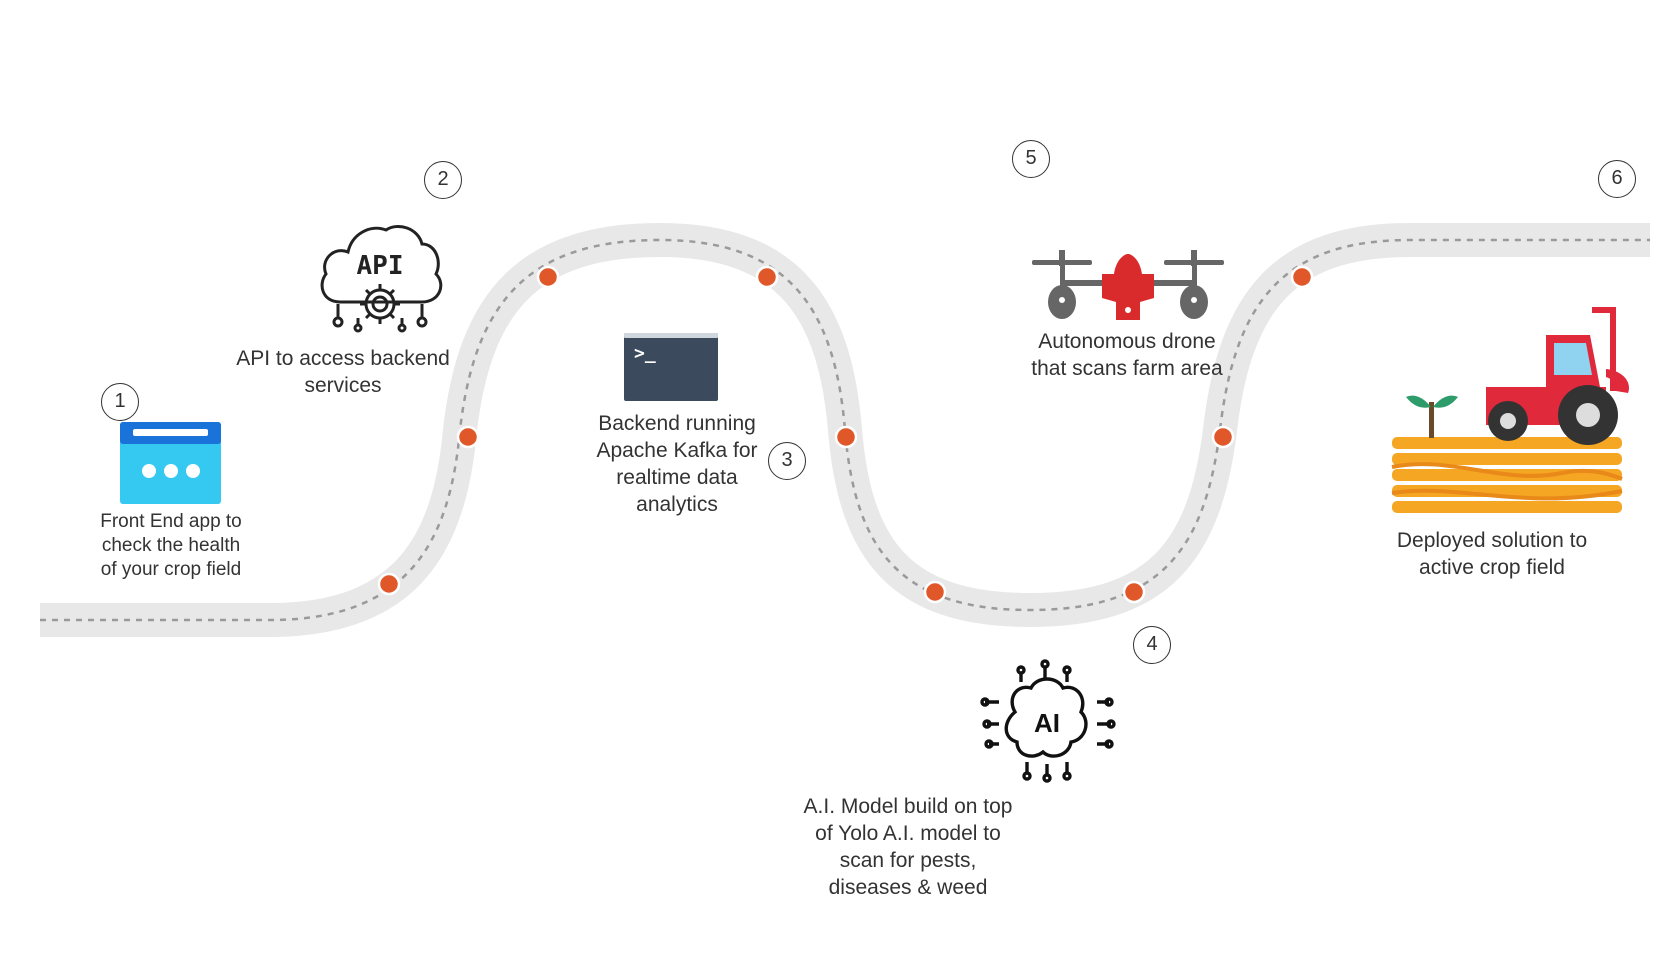  What do you see at coordinates (908, 833) in the screenshot?
I see `step-4-label-line: of Yolo A.I. model to` at bounding box center [908, 833].